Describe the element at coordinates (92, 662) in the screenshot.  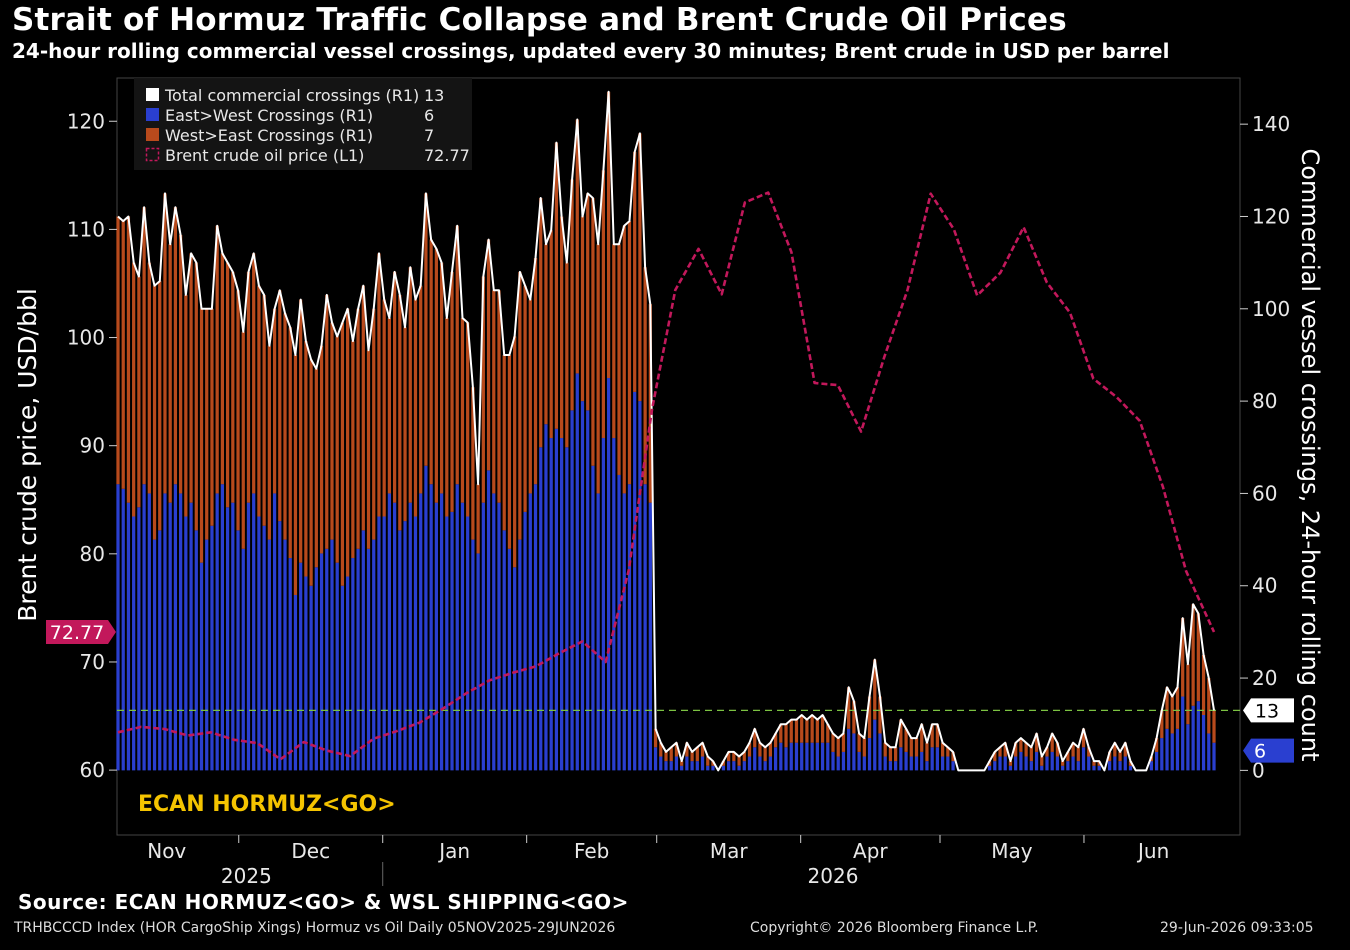
I see `left-tick-label: 70` at that location.